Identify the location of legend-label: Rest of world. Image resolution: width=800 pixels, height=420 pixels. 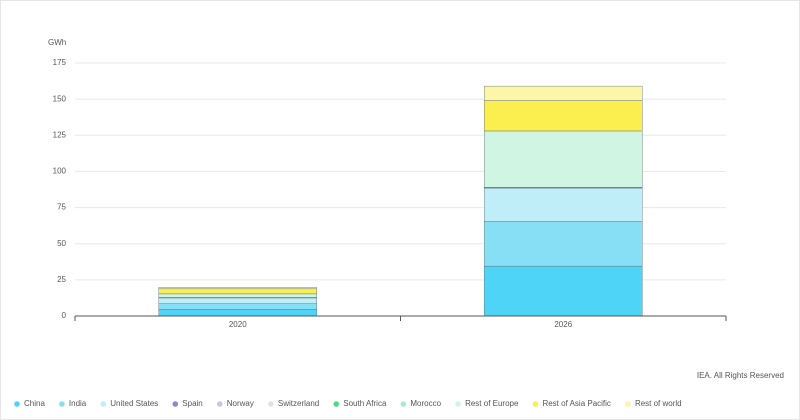
(658, 403).